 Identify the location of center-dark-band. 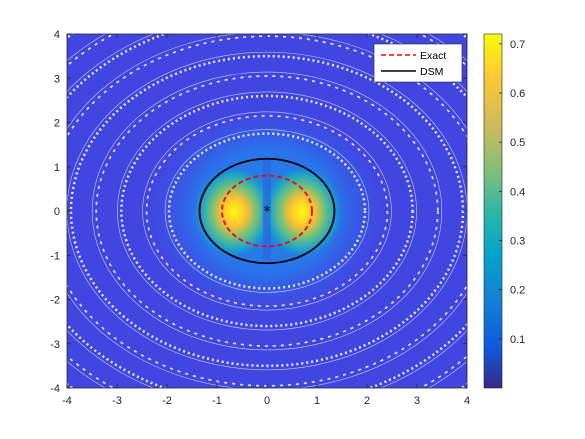
(267, 210).